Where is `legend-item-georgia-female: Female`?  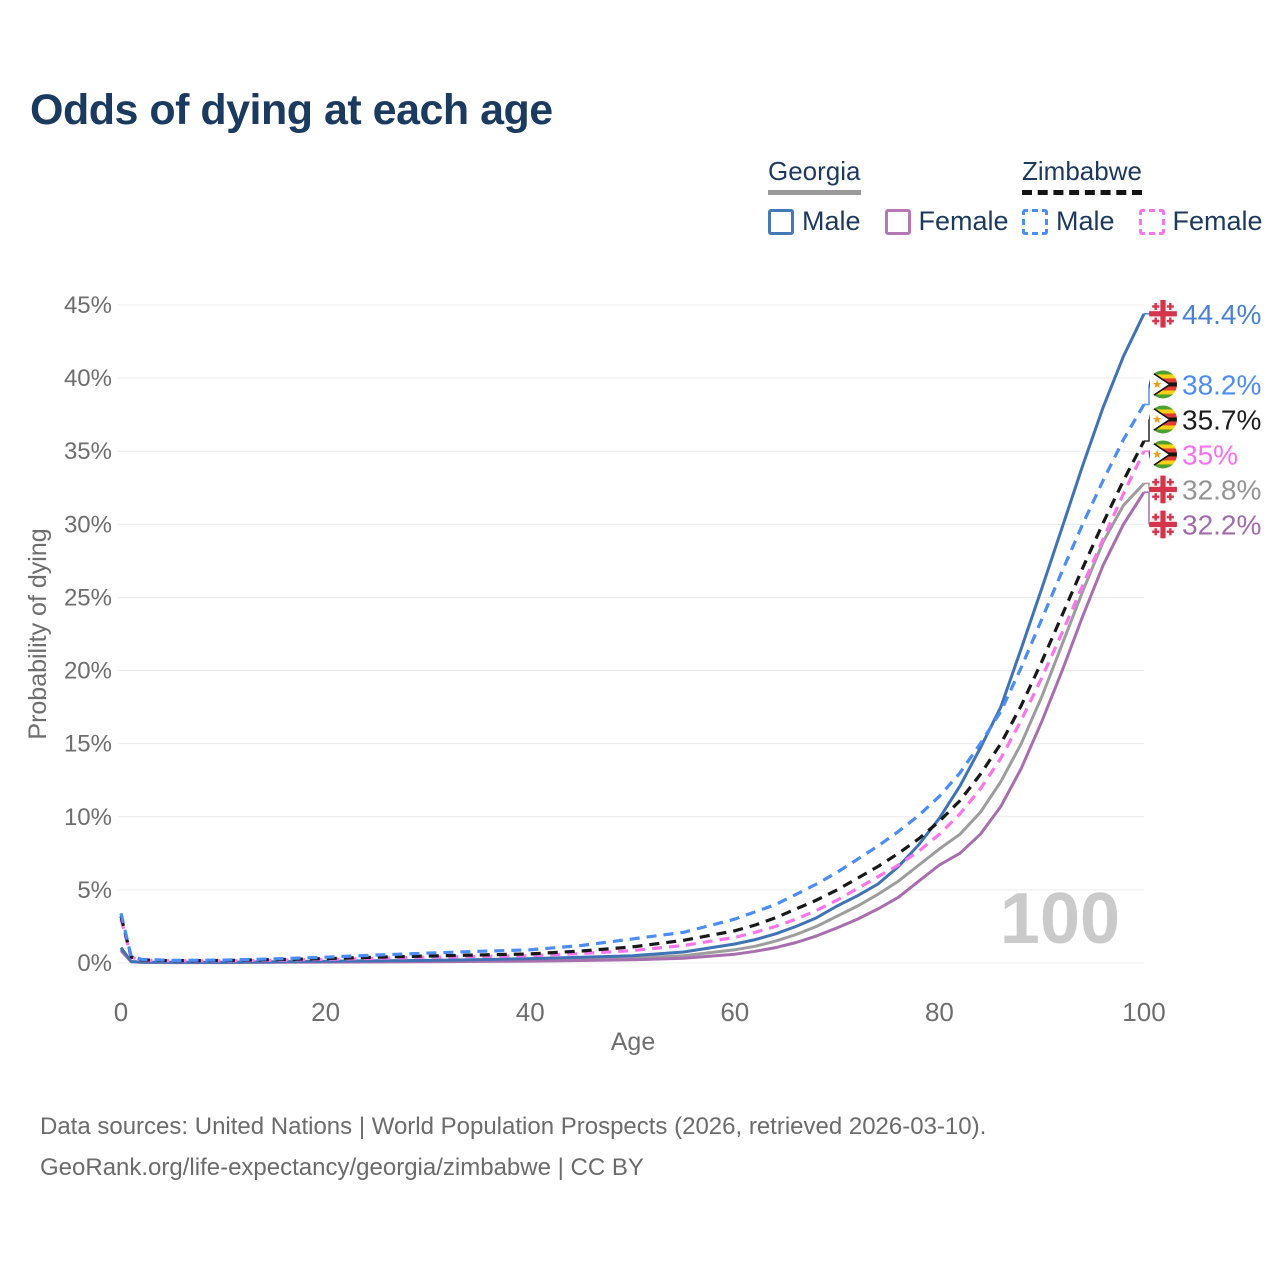 legend-item-georgia-female: Female is located at coordinates (946, 221).